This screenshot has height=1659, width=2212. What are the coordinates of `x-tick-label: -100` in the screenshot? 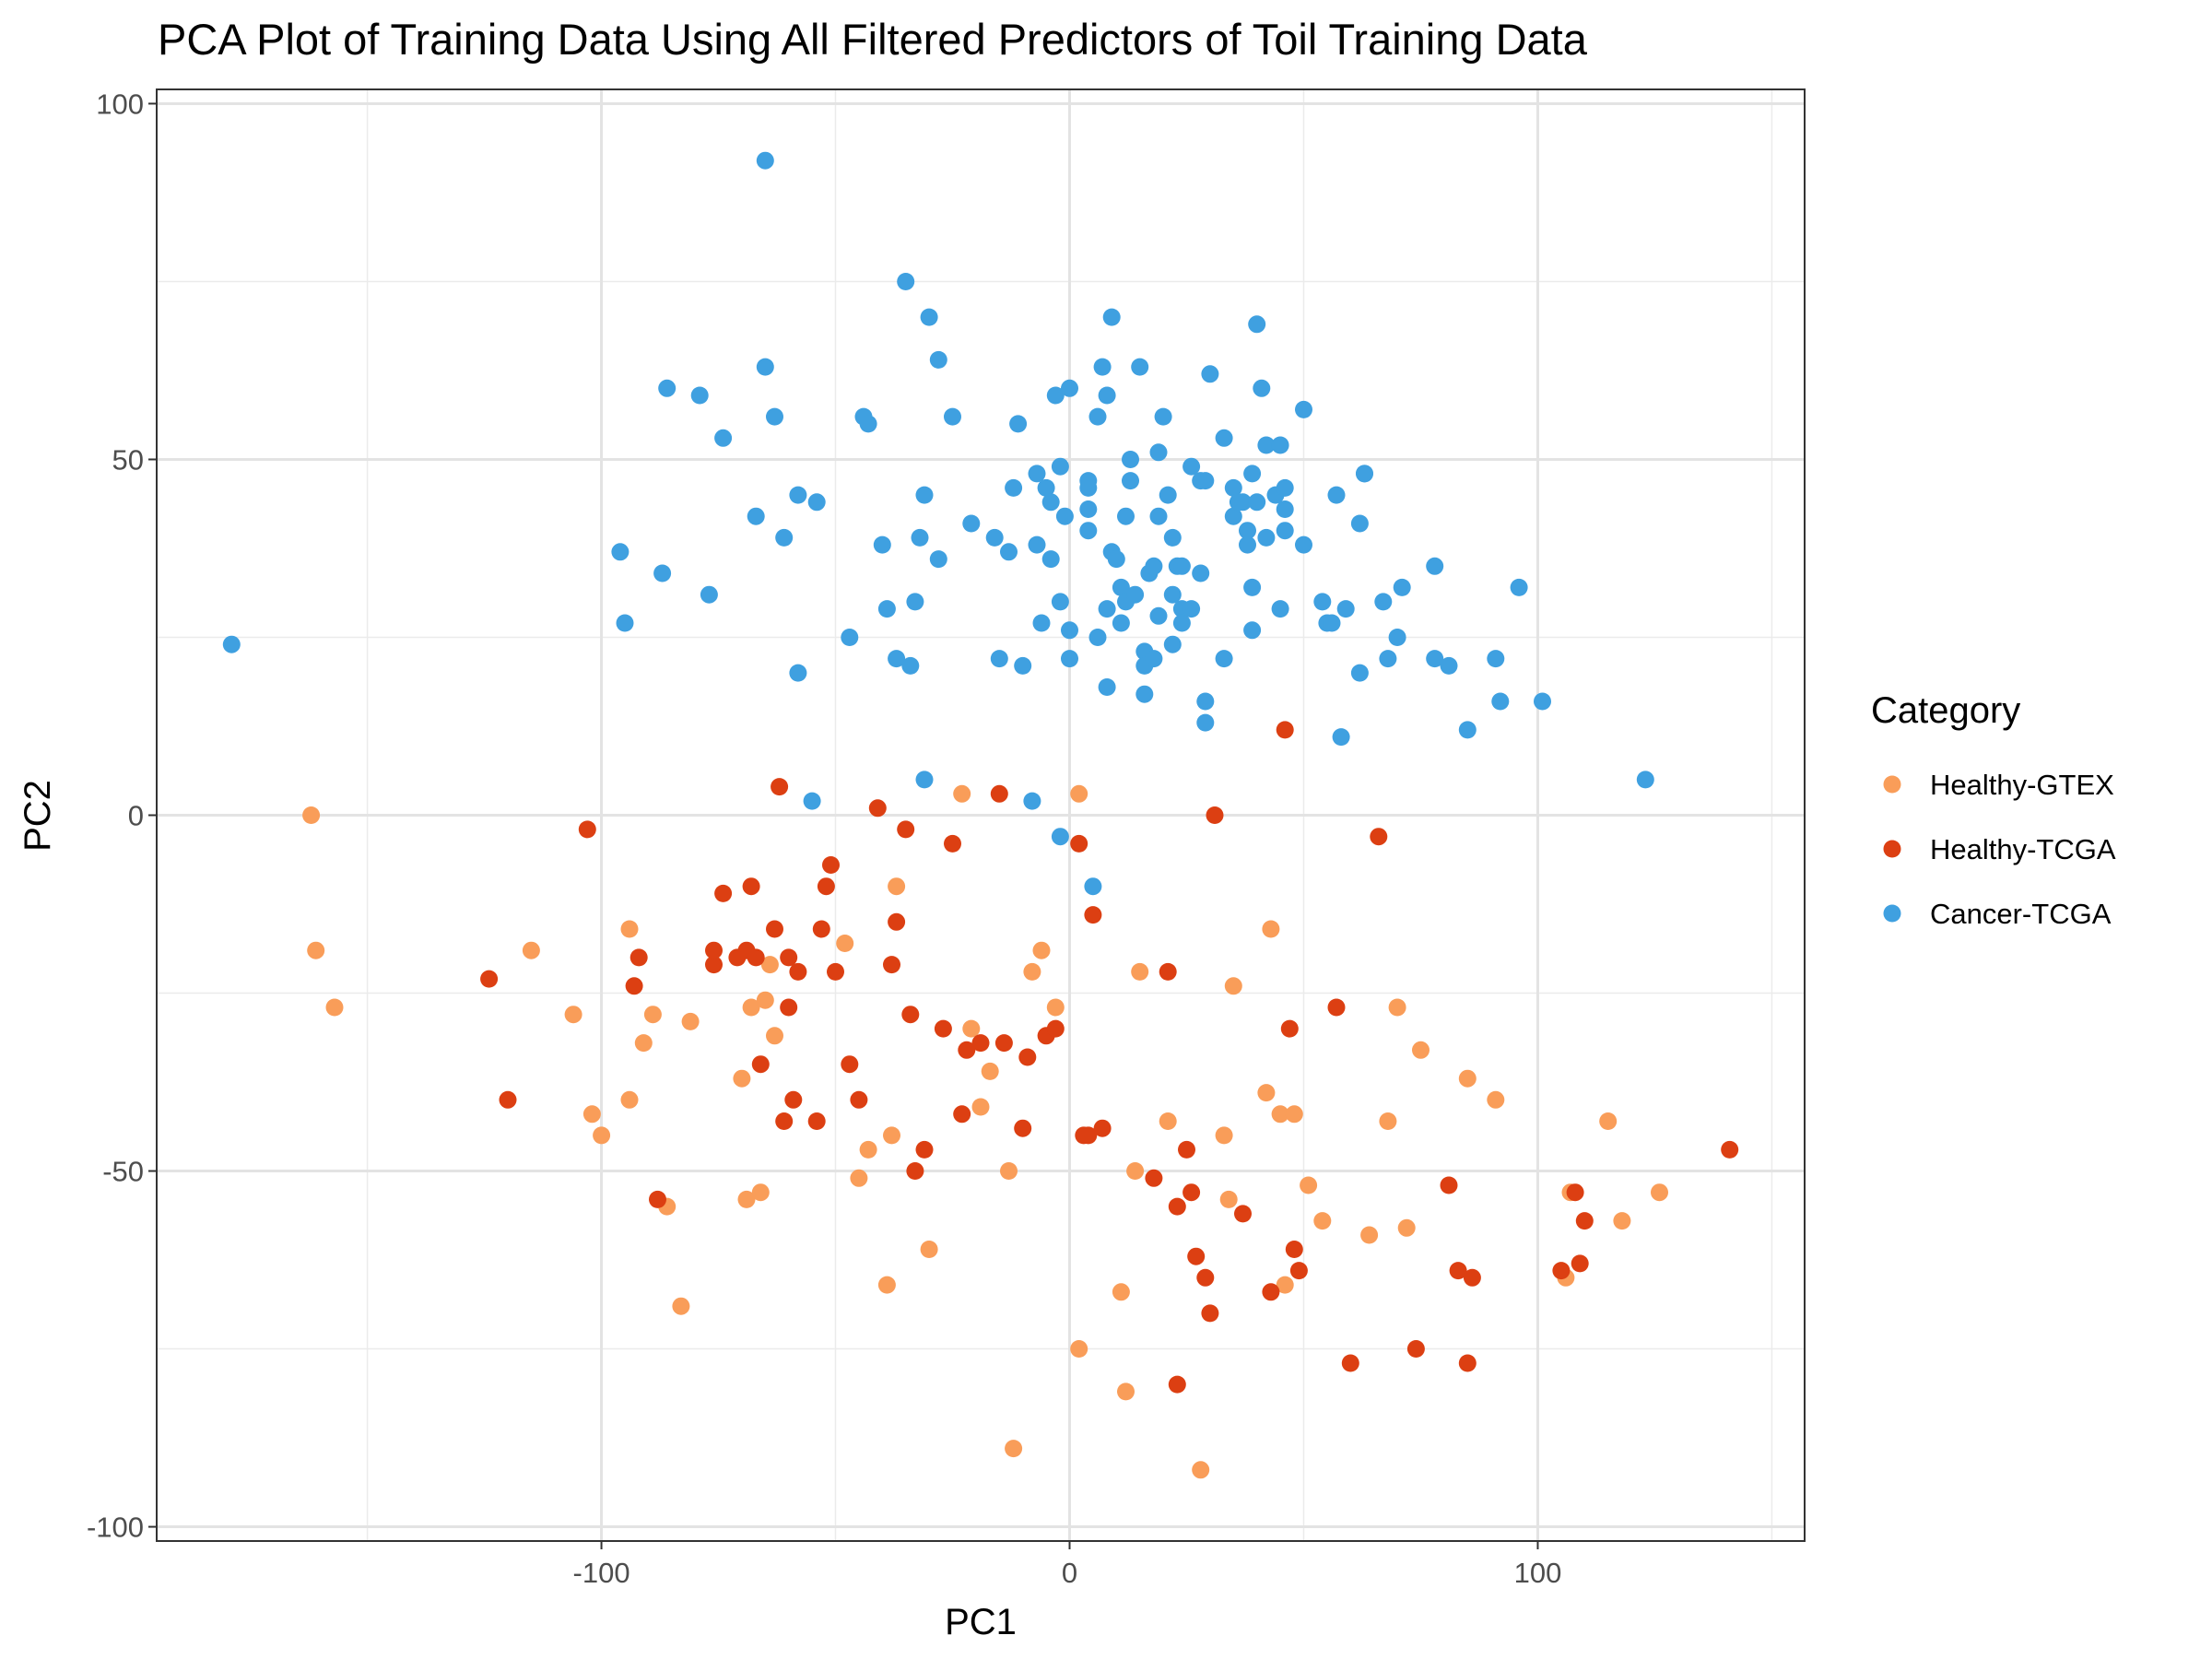 It's located at (601, 1573).